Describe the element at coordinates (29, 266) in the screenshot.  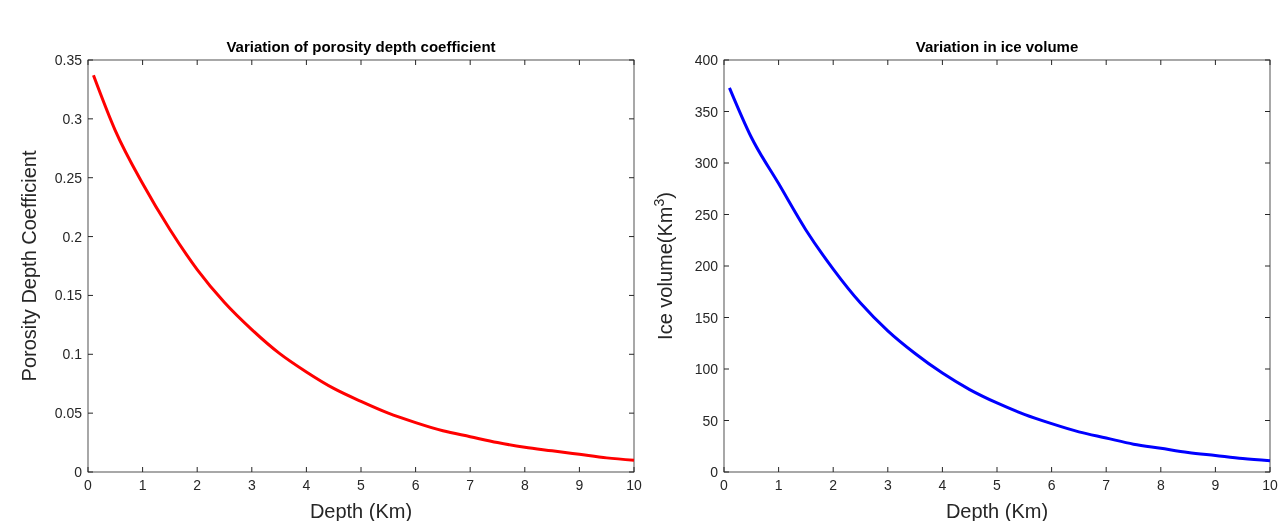
I see `y-axis-title: Porosity Depth Coefficient` at that location.